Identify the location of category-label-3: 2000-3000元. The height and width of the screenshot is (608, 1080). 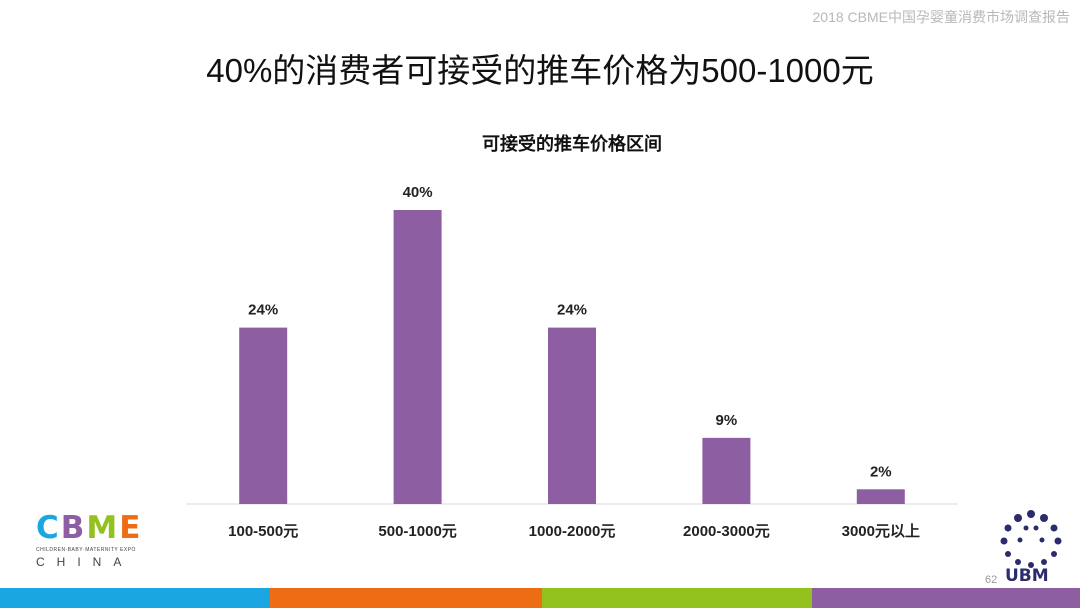
(726, 531).